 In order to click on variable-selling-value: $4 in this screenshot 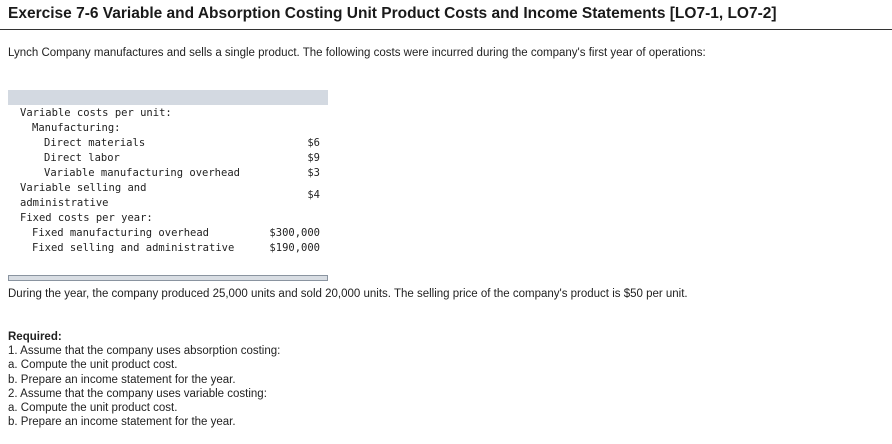, I will do `click(313, 195)`.